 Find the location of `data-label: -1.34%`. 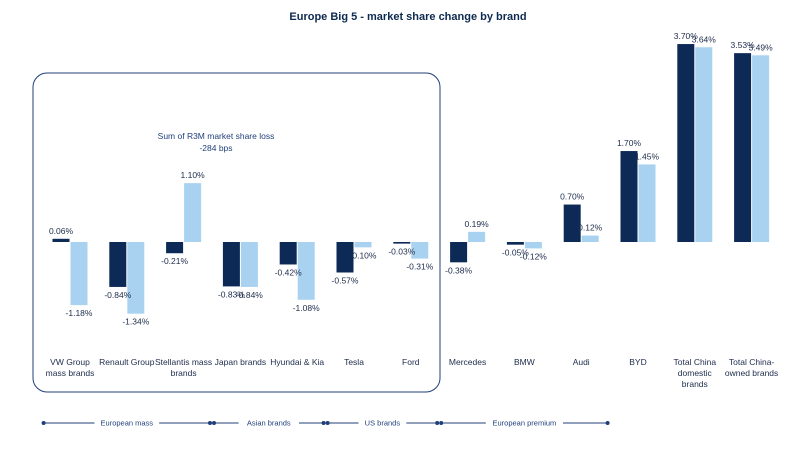

data-label: -1.34% is located at coordinates (135, 322).